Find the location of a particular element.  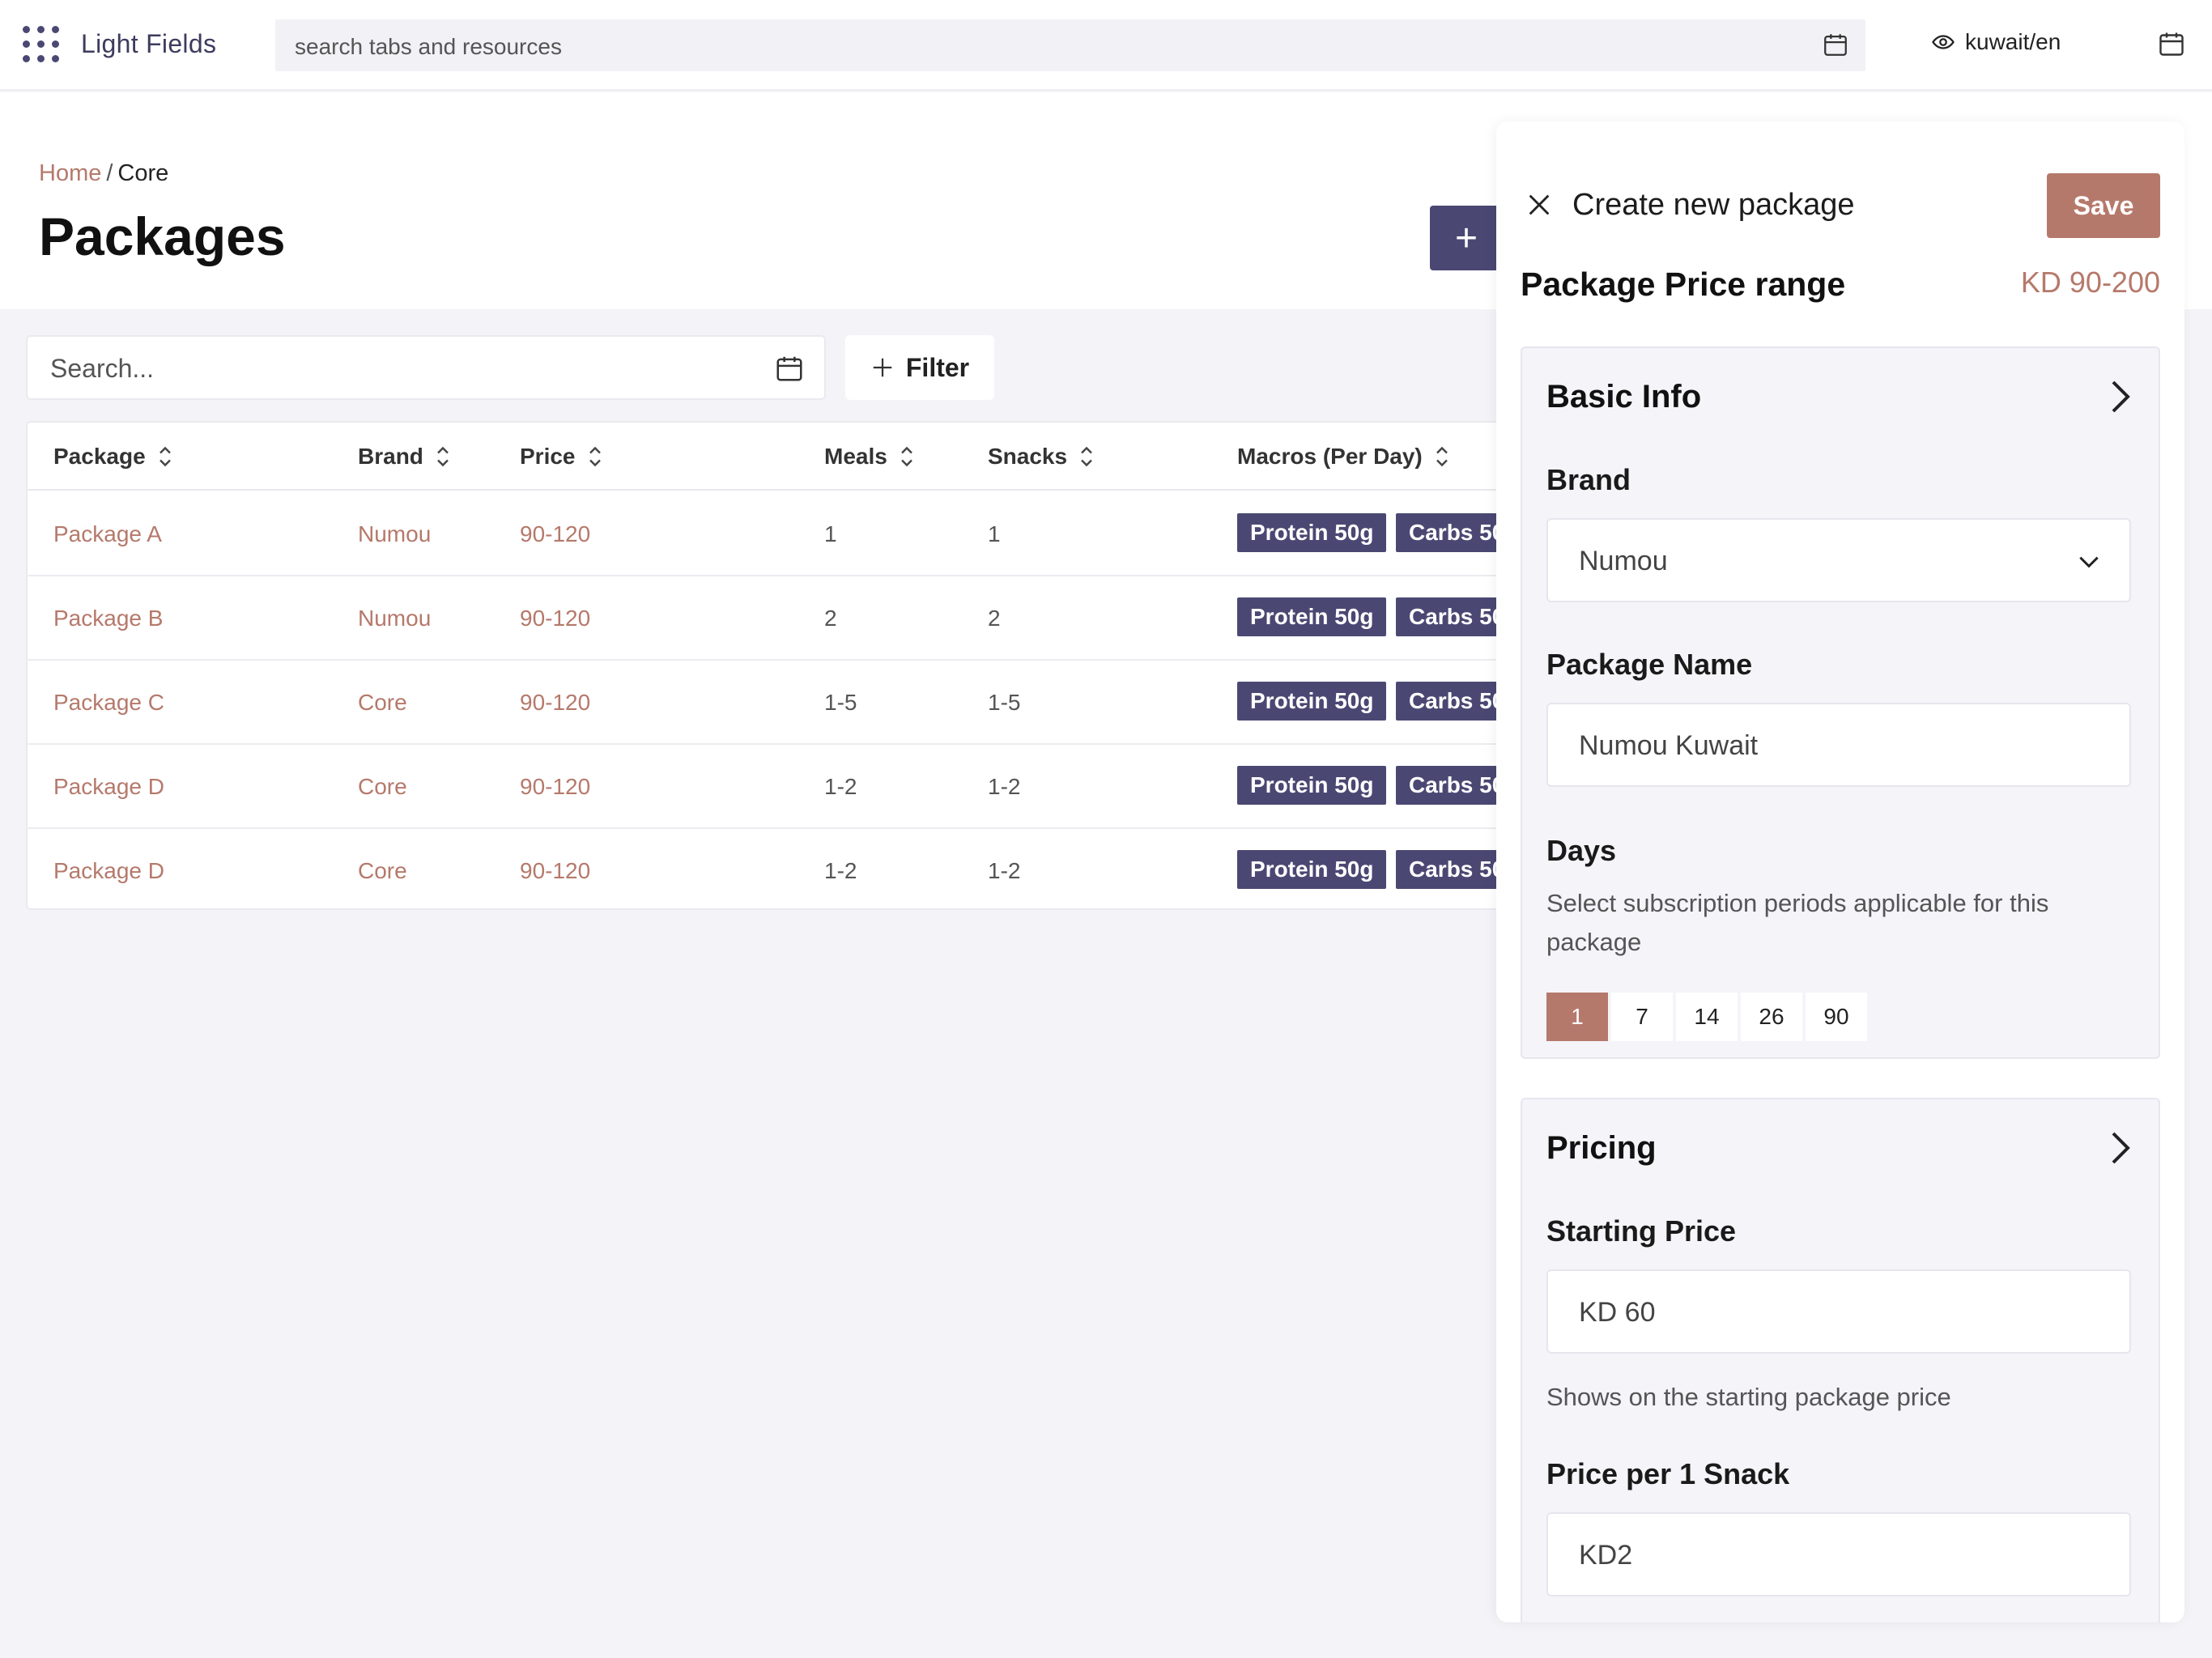

column-header-label: Brand is located at coordinates (391, 456).